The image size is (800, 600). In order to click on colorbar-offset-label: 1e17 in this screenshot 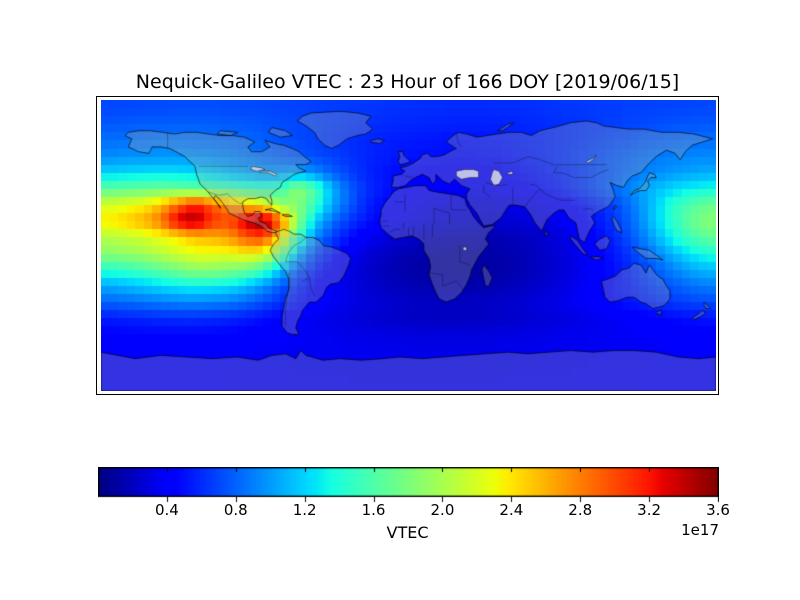, I will do `click(700, 530)`.